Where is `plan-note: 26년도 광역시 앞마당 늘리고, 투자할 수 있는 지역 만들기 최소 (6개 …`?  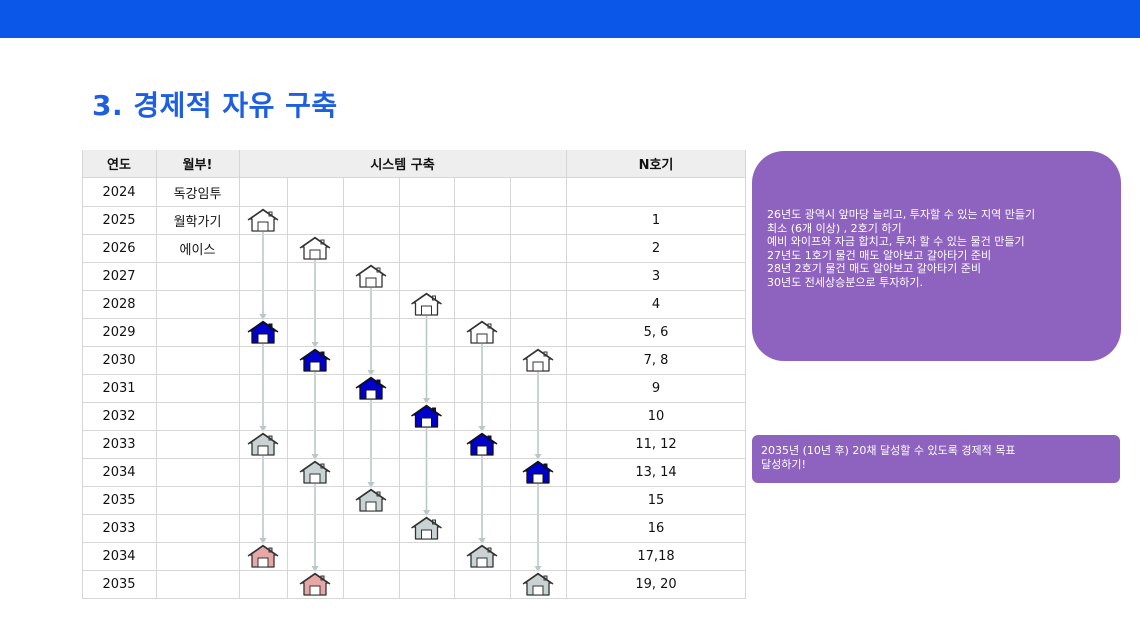 plan-note: 26년도 광역시 앞마당 늘리고, 투자할 수 있는 지역 만들기 최소 (6개 … is located at coordinates (936, 256).